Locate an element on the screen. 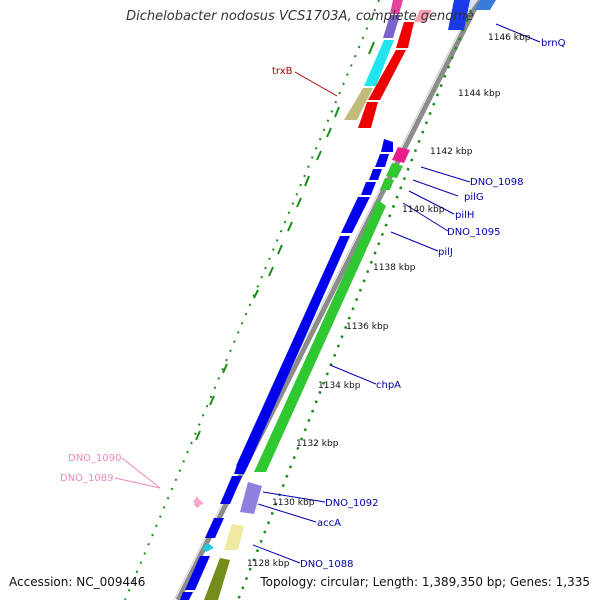  gene-blue-top-right is located at coordinates (459, 15).